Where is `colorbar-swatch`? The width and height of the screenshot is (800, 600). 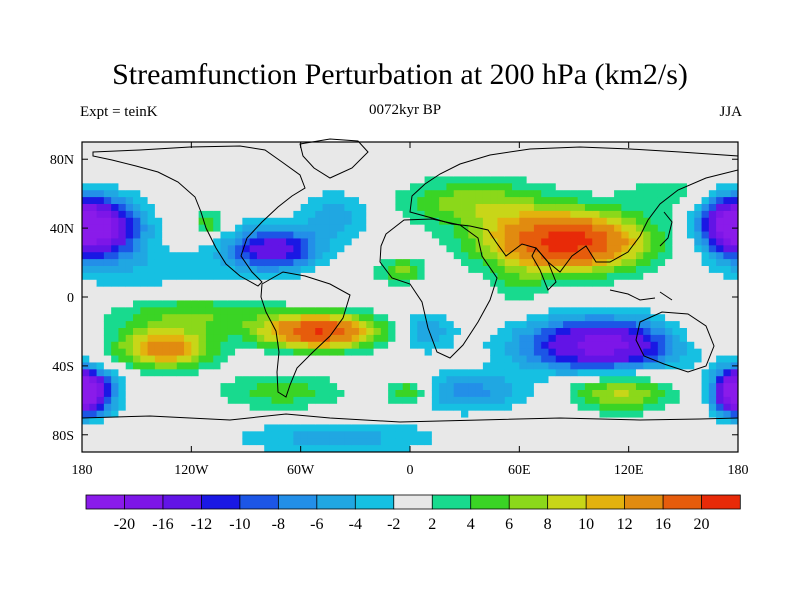
colorbar-swatch is located at coordinates (682, 502).